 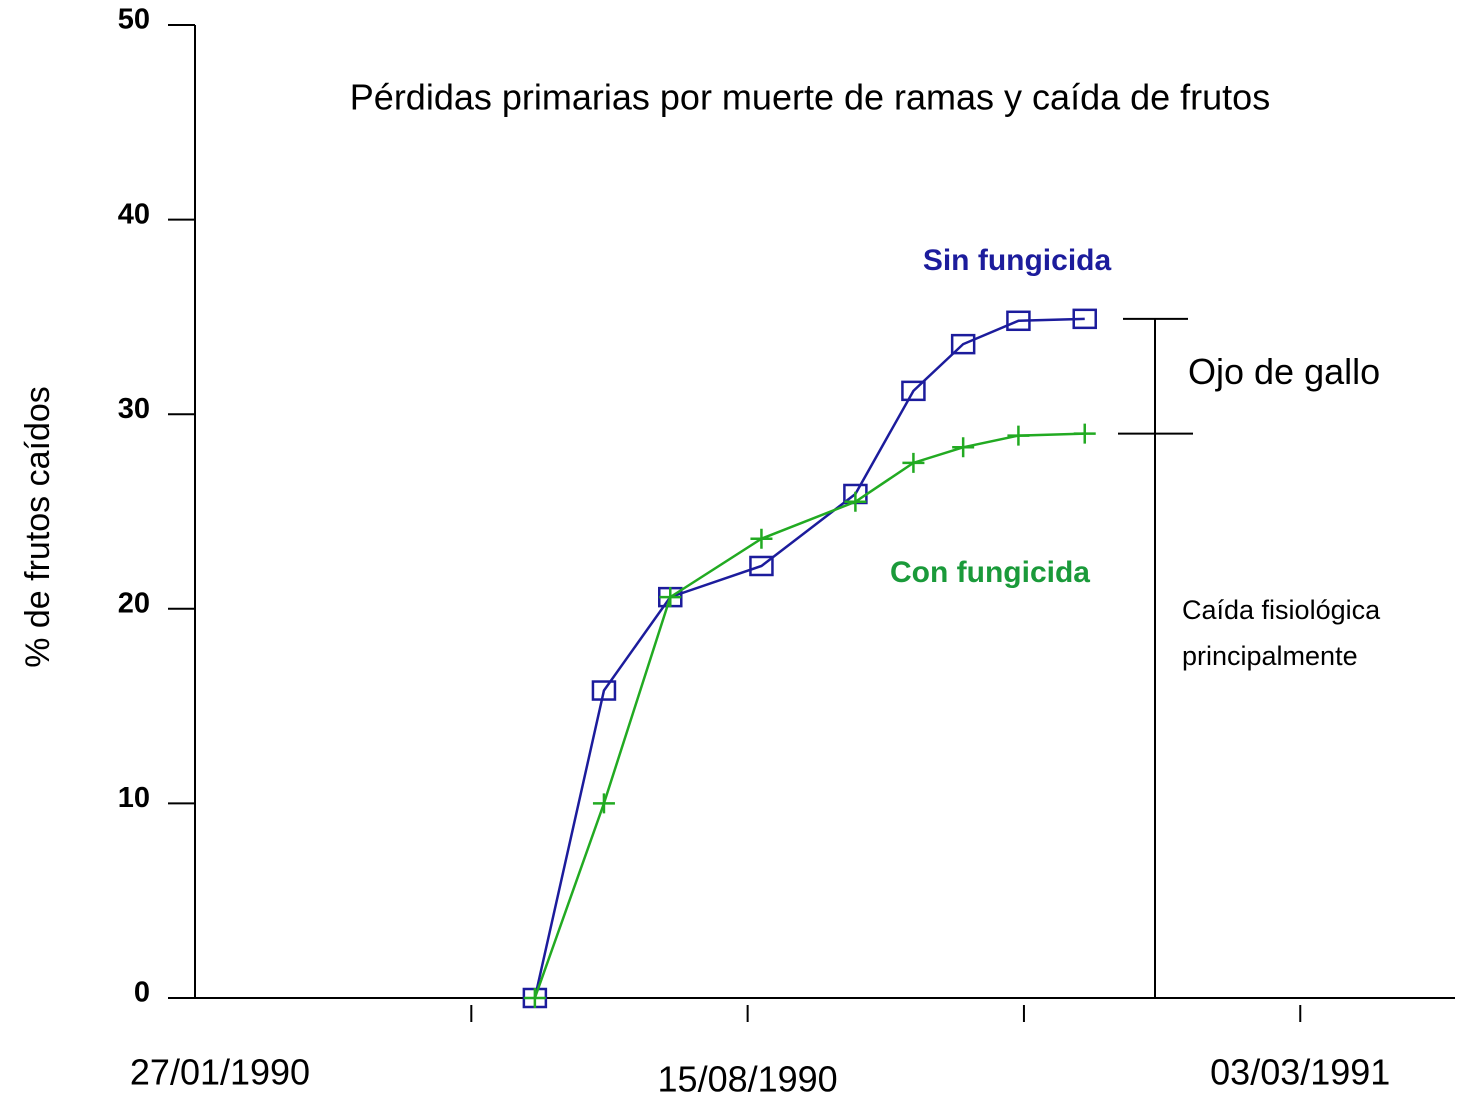 What do you see at coordinates (134, 603) in the screenshot?
I see `y-tick-label: 20` at bounding box center [134, 603].